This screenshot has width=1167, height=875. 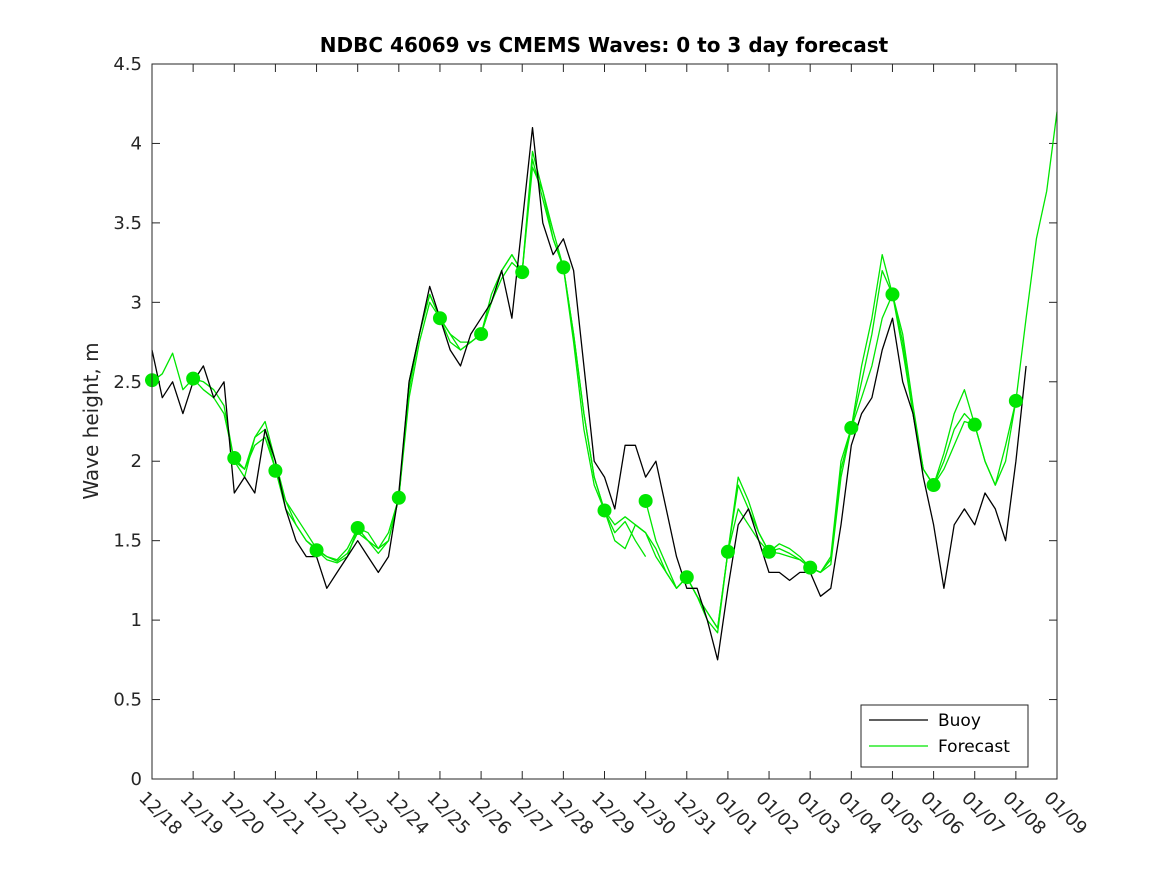 I want to click on y-tick-label: 4, so click(x=136, y=143).